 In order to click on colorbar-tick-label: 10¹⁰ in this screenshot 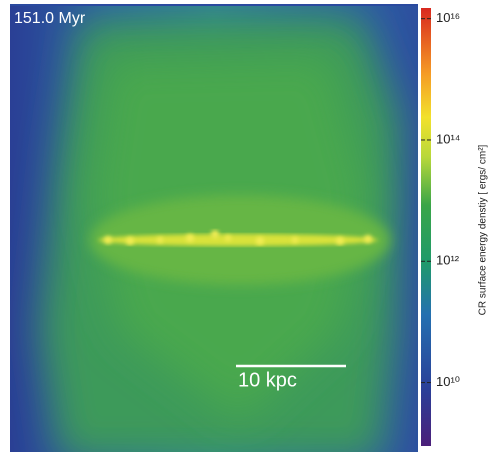, I will do `click(448, 381)`.